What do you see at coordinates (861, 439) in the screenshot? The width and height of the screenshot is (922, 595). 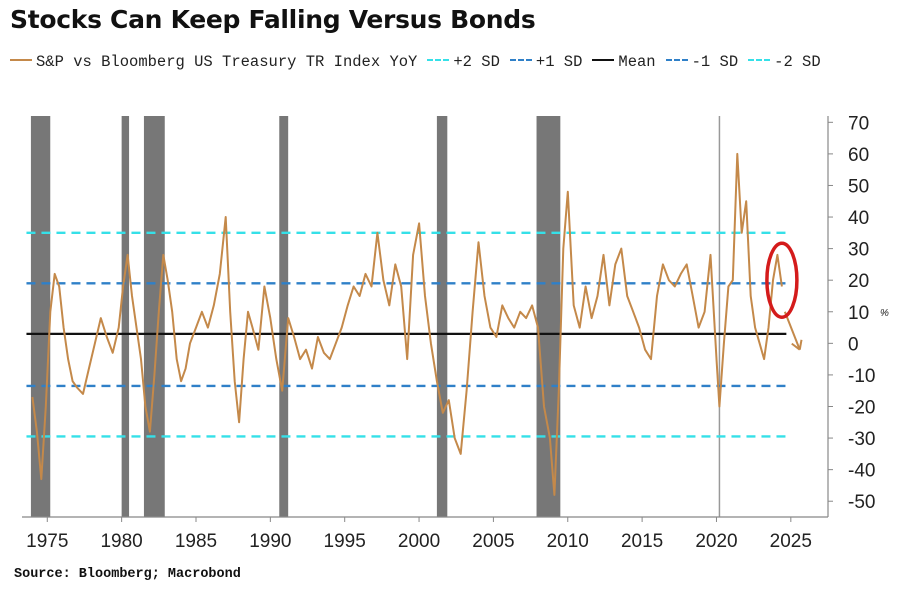 I see `y-tick-label: -30` at bounding box center [861, 439].